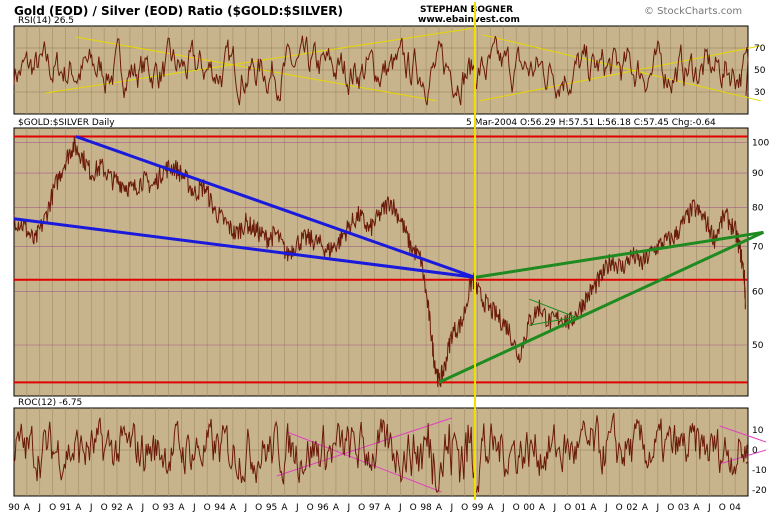  I want to click on roc-tick-label: 0, so click(755, 451).